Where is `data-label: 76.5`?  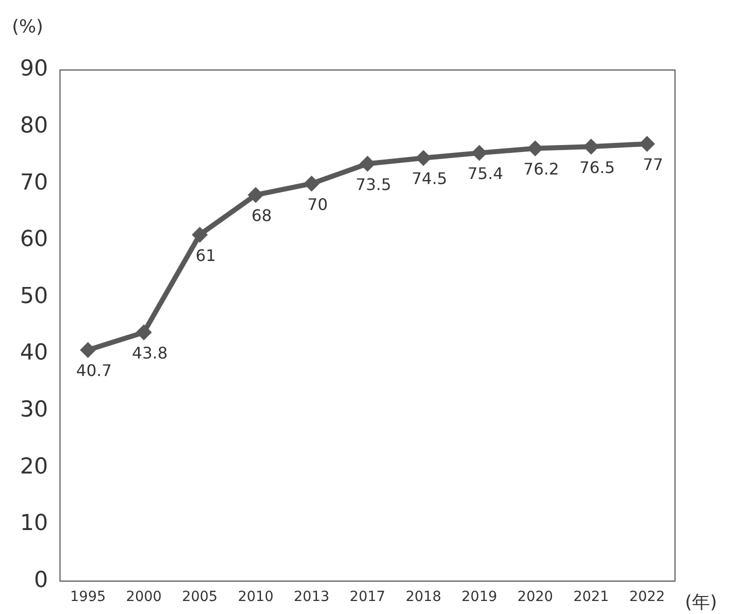
data-label: 76.5 is located at coordinates (597, 167).